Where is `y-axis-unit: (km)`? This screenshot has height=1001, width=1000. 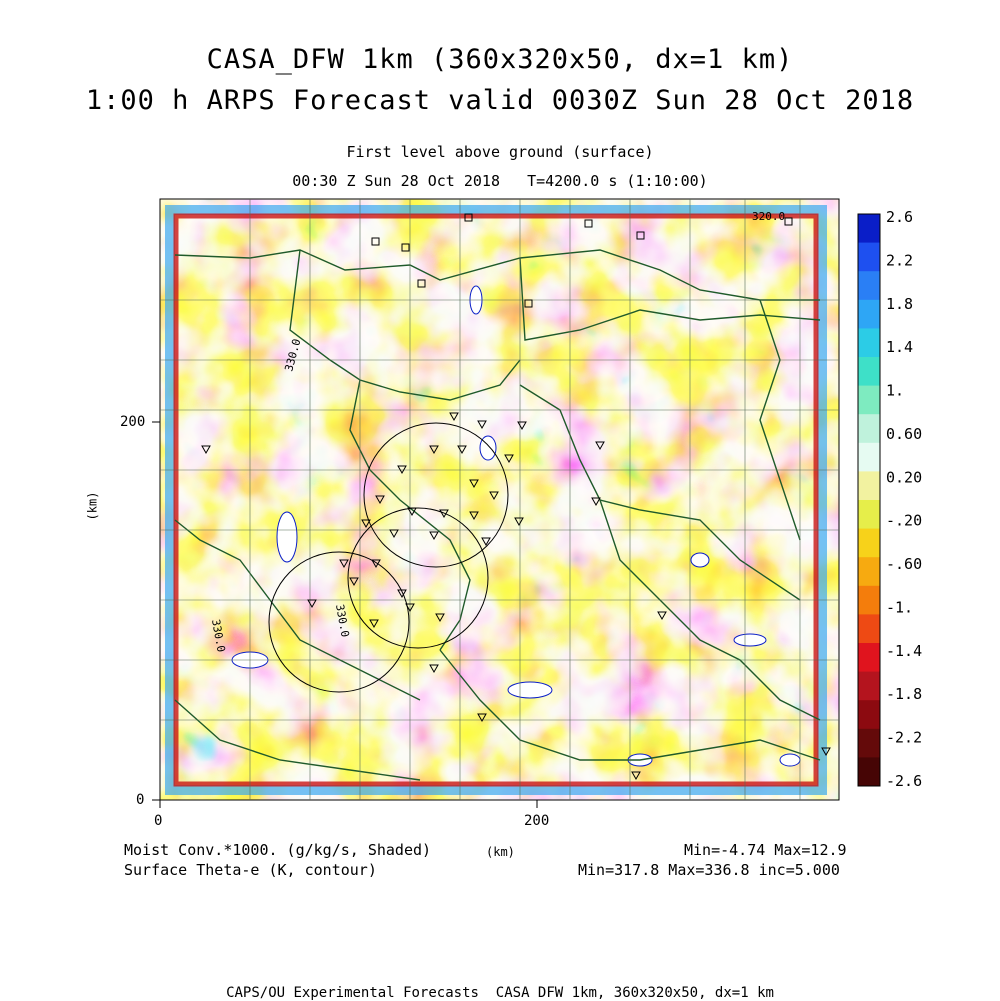 y-axis-unit: (km) is located at coordinates (92, 506).